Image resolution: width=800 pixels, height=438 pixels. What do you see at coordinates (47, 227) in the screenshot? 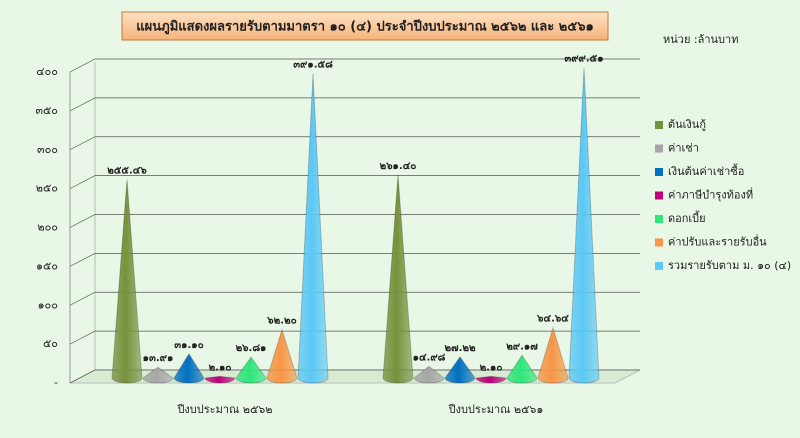
I see `y-tick-label: ๒๐๐` at bounding box center [47, 227].